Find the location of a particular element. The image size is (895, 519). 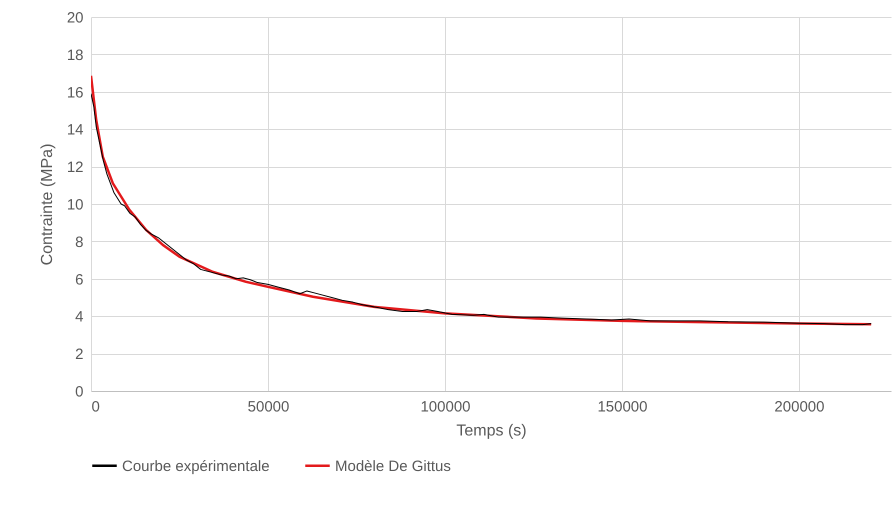

x-tick-label: 50000 is located at coordinates (269, 407).